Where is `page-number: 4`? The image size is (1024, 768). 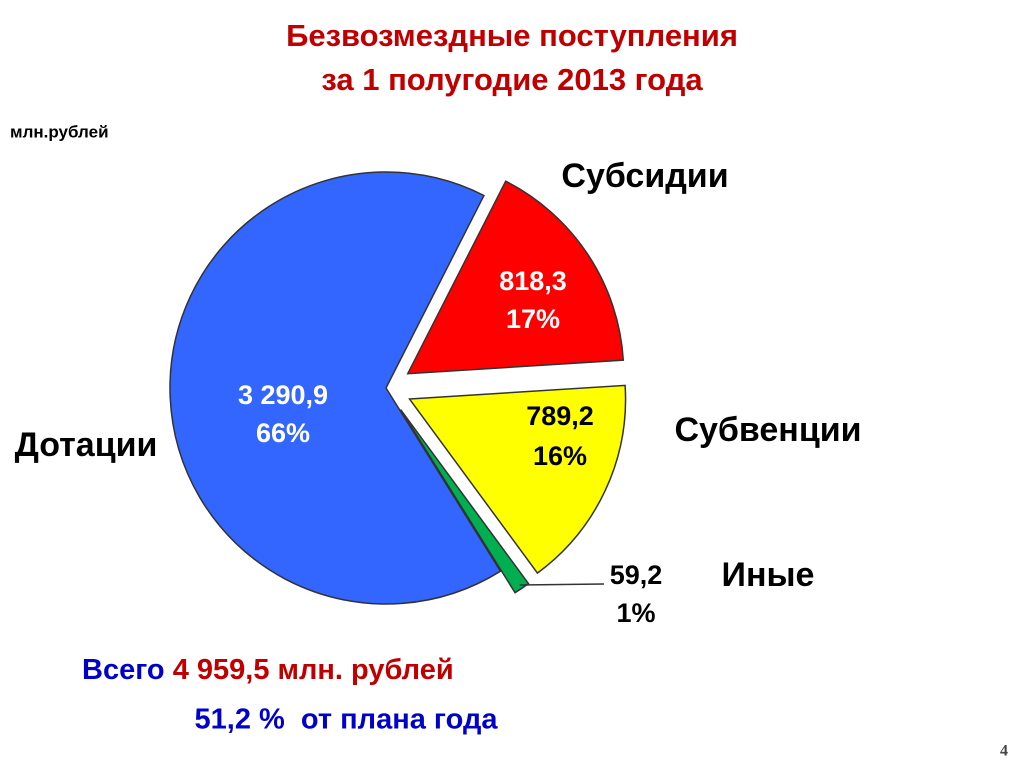 page-number: 4 is located at coordinates (1004, 751).